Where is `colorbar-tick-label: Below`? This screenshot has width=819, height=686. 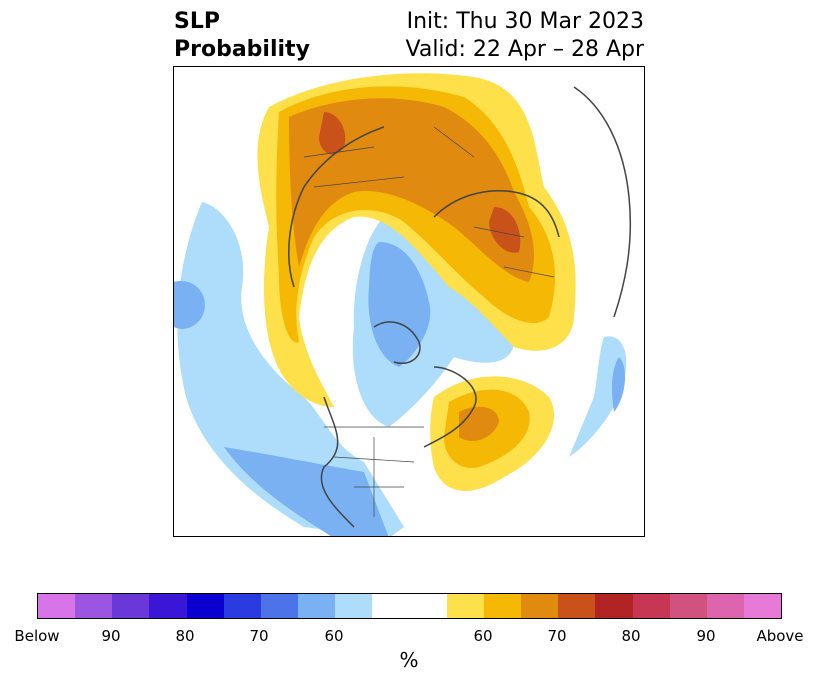 colorbar-tick-label: Below is located at coordinates (37, 636).